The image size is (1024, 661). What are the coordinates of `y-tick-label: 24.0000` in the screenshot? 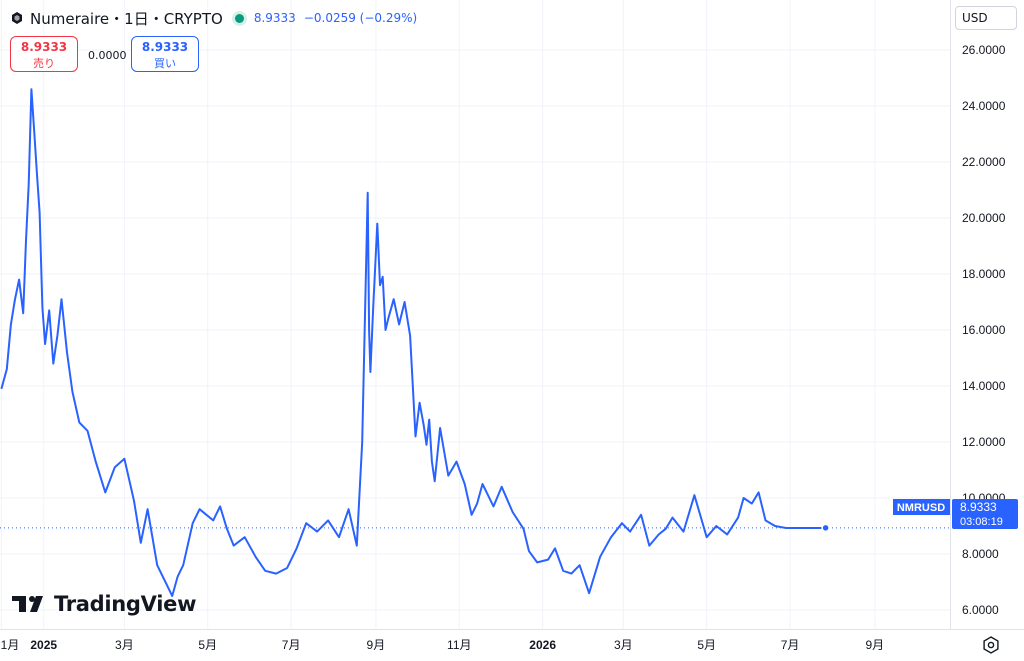 It's located at (984, 106).